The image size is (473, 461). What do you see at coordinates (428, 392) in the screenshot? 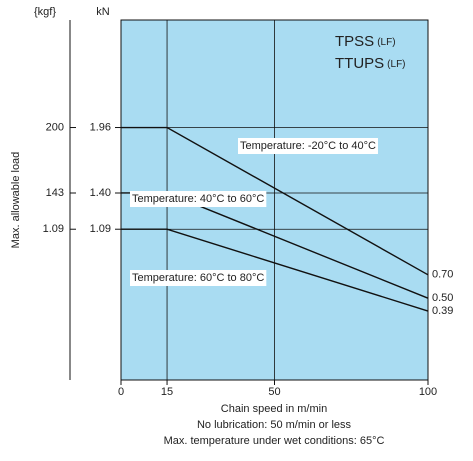
I see `x-tick-label: 100` at bounding box center [428, 392].